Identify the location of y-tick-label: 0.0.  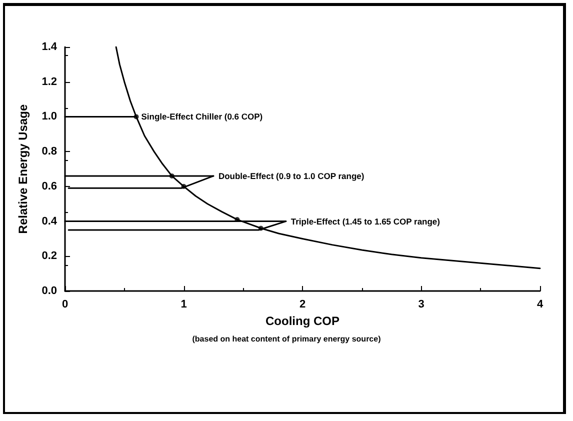
(49, 291).